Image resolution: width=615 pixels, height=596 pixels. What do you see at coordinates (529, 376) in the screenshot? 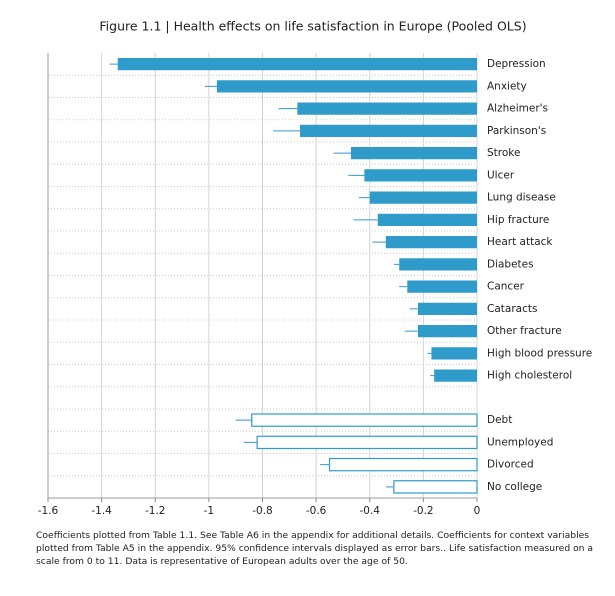
I see `category-label: High cholesterol` at bounding box center [529, 376].